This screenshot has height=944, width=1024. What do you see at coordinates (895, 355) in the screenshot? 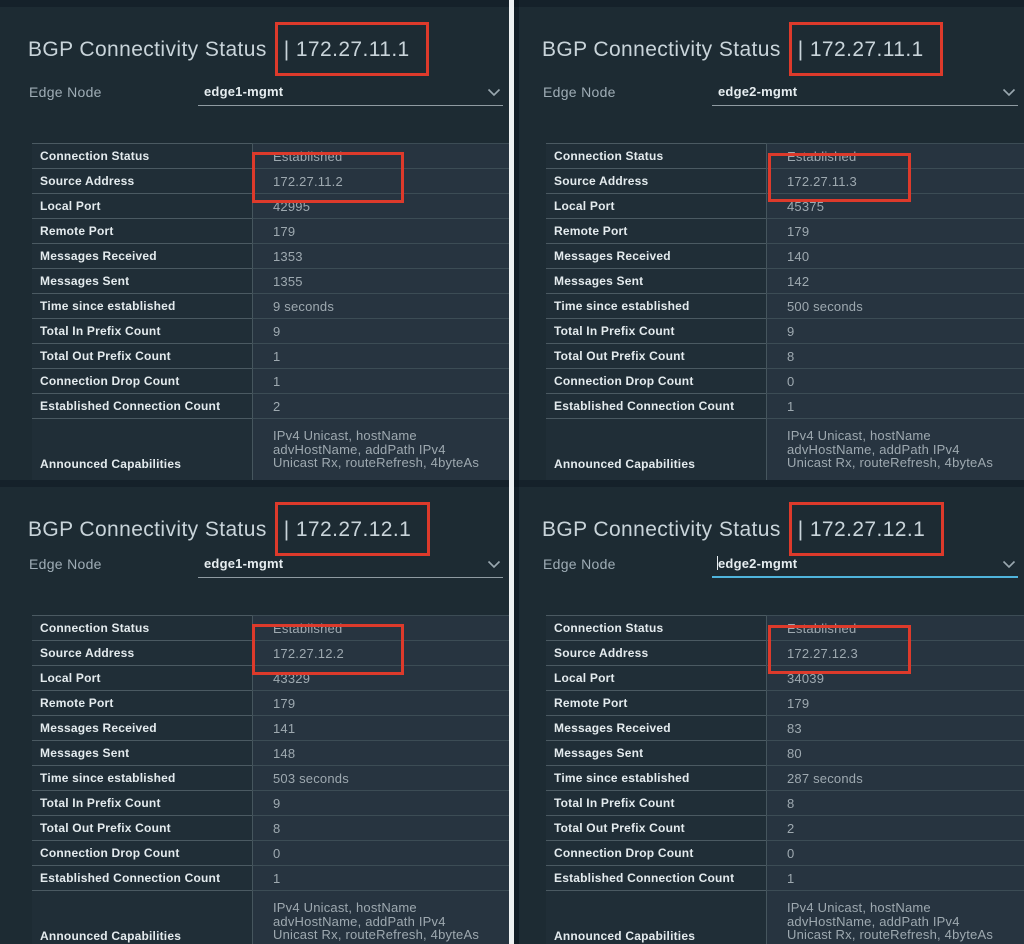
I see `row-value: 8` at bounding box center [895, 355].